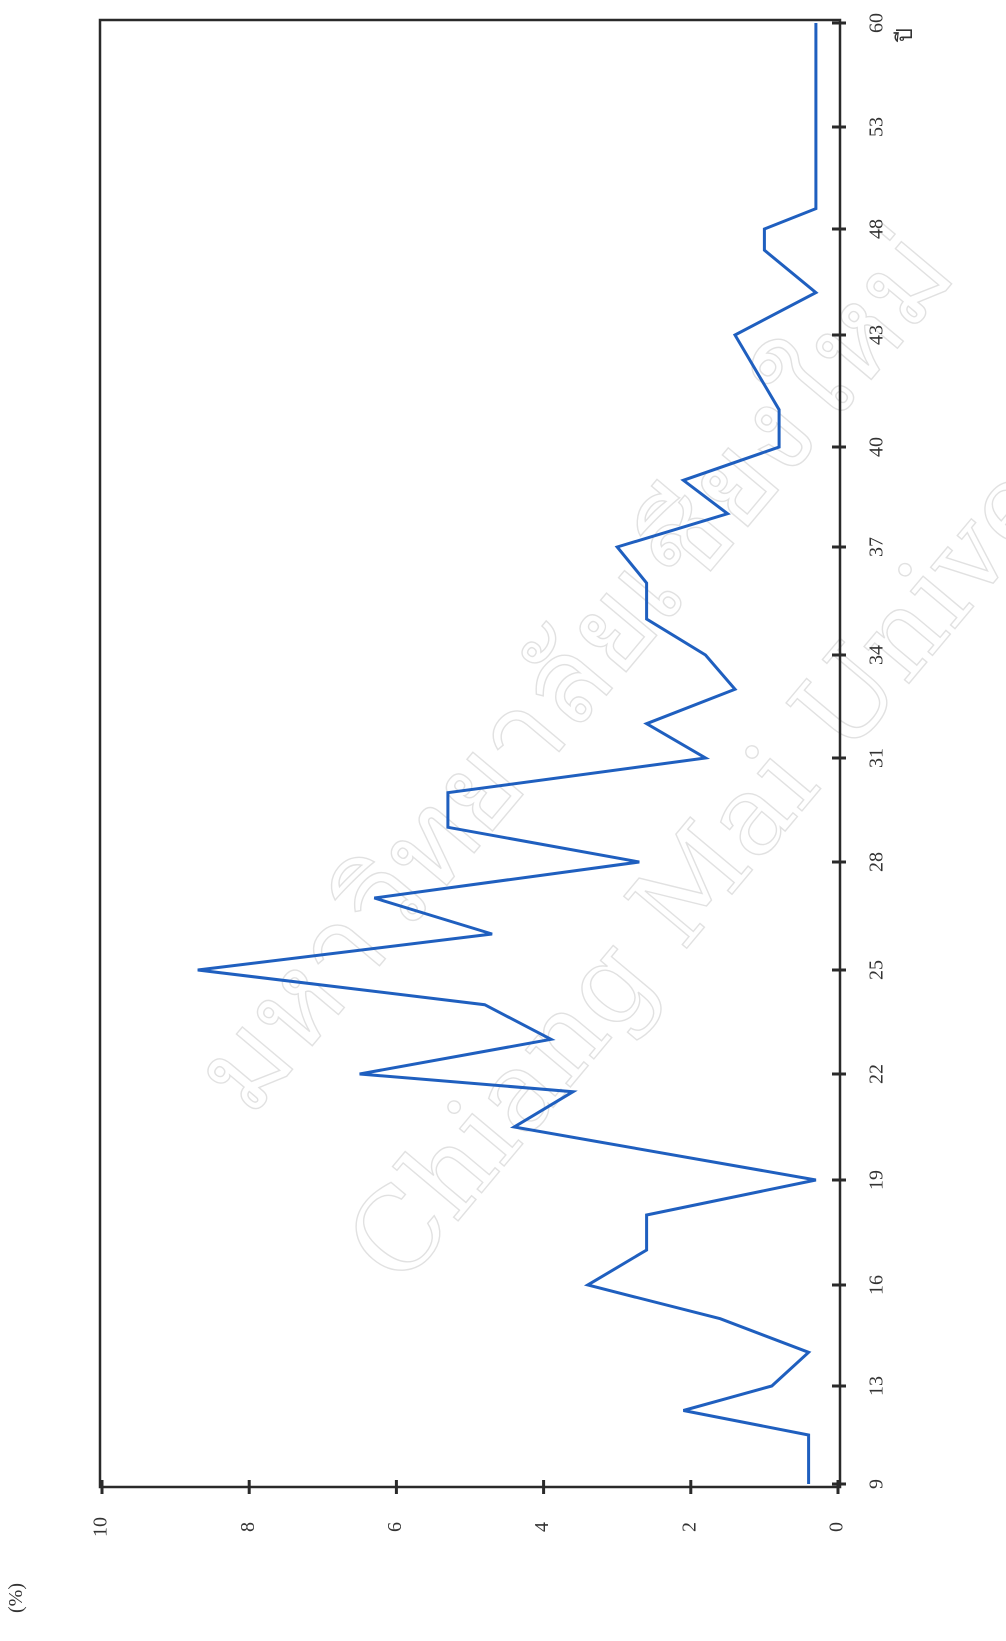  Describe the element at coordinates (877, 23) in the screenshot. I see `x-tick-label: 60` at that location.